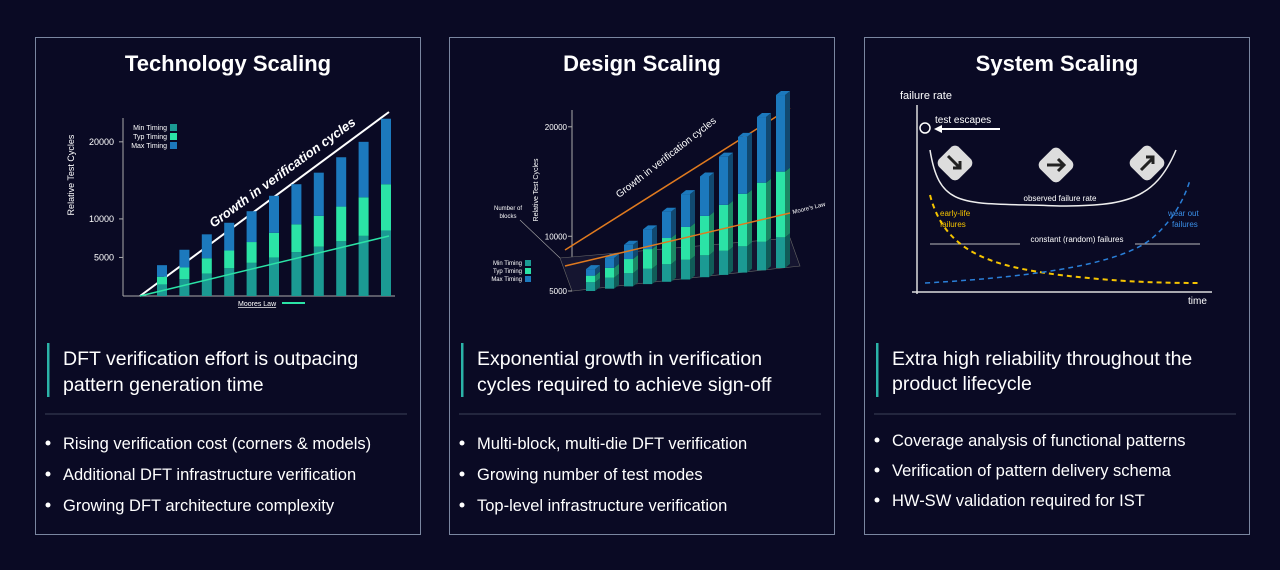 This screenshot has height=570, width=1280. I want to click on headline: pattern generation time, so click(163, 385).